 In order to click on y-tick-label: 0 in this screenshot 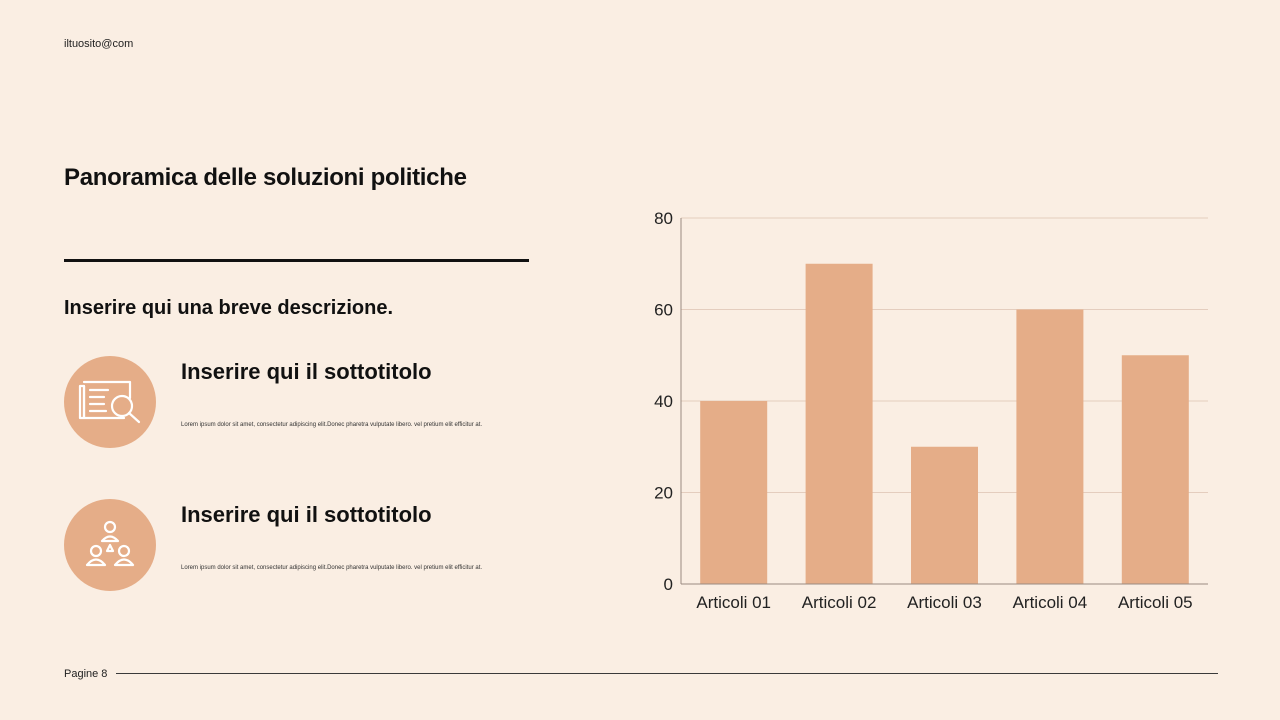, I will do `click(668, 584)`.